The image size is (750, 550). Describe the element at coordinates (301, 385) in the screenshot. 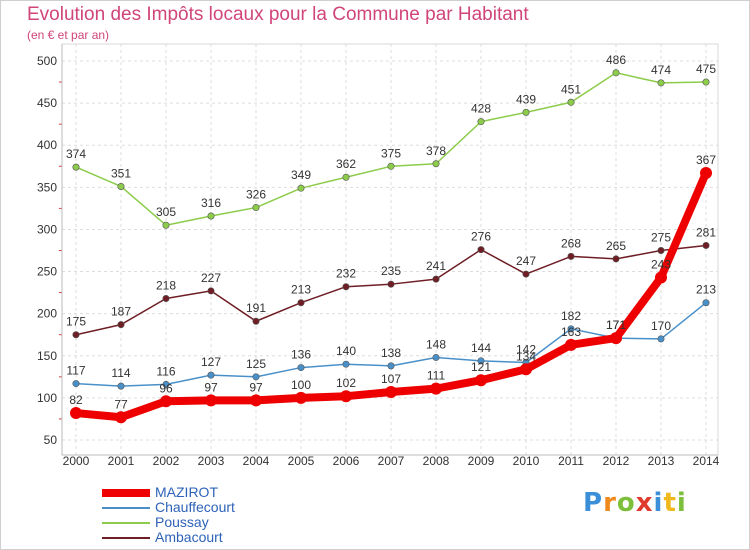

I see `data-label-mazirot: 100` at that location.